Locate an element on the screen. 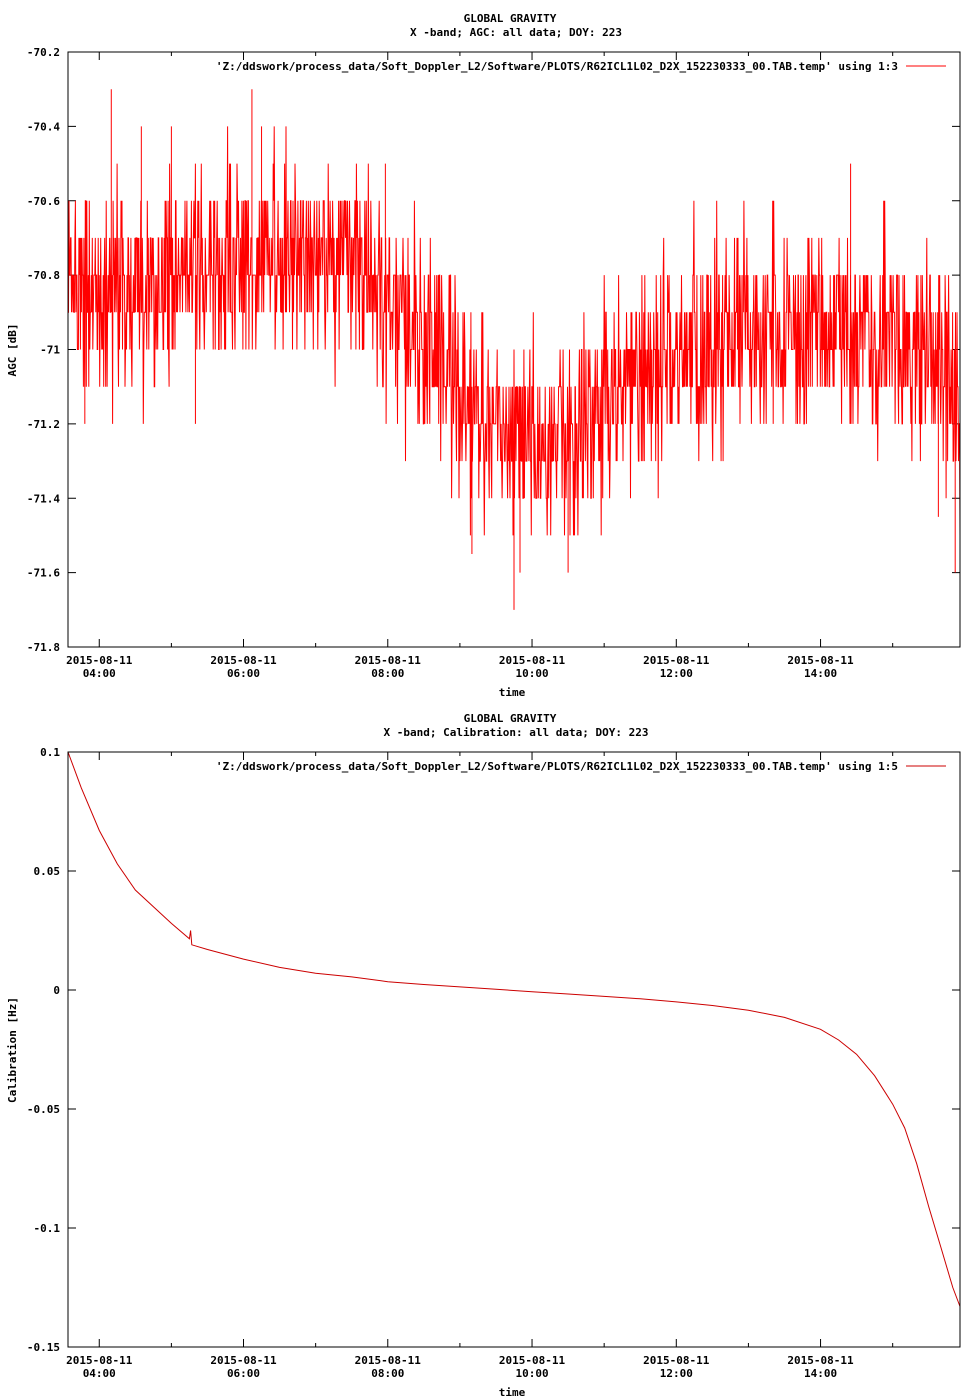 The width and height of the screenshot is (980, 1400). calibration-title: GLOBAL GRAVITY is located at coordinates (510, 718).